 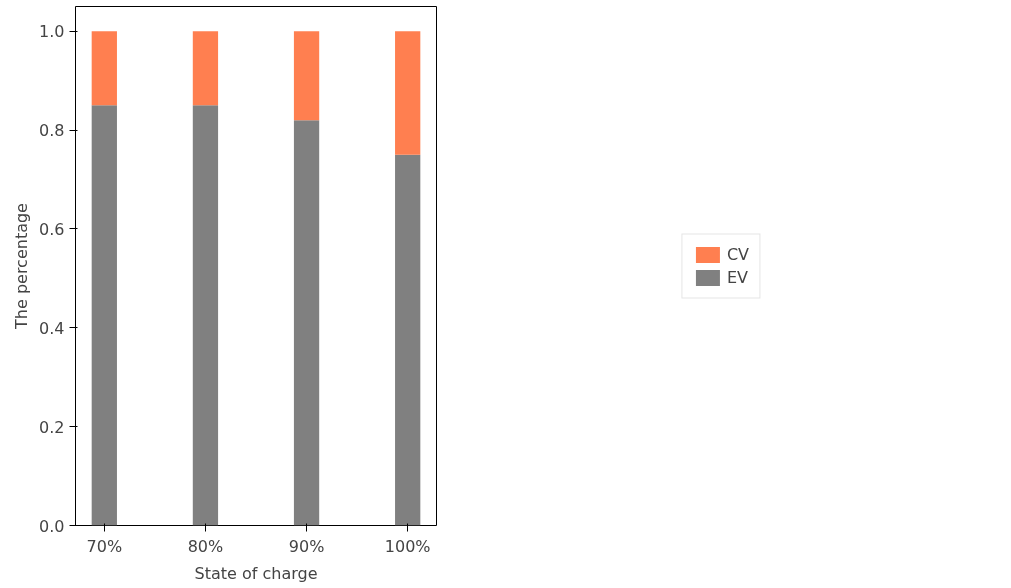 I want to click on y-tick-label: 0.8, so click(x=52, y=131).